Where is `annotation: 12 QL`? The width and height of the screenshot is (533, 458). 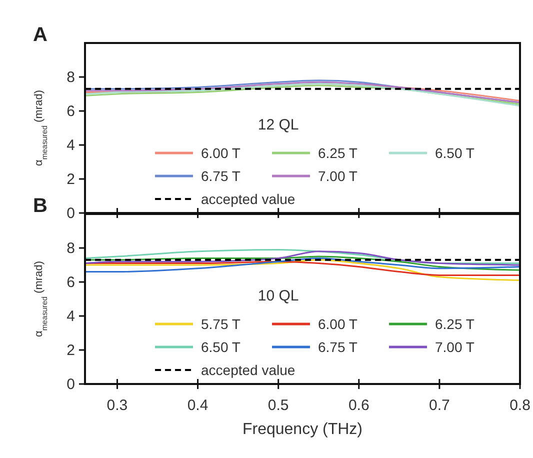
annotation: 12 QL is located at coordinates (278, 125).